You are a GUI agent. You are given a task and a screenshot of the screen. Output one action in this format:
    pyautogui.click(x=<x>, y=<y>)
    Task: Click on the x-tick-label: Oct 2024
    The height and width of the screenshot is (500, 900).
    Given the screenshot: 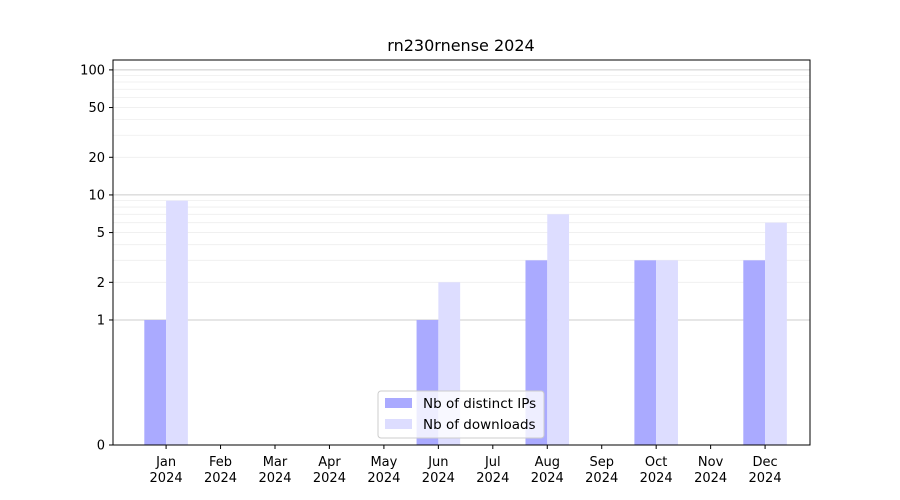 What is the action you would take?
    pyautogui.click(x=656, y=470)
    